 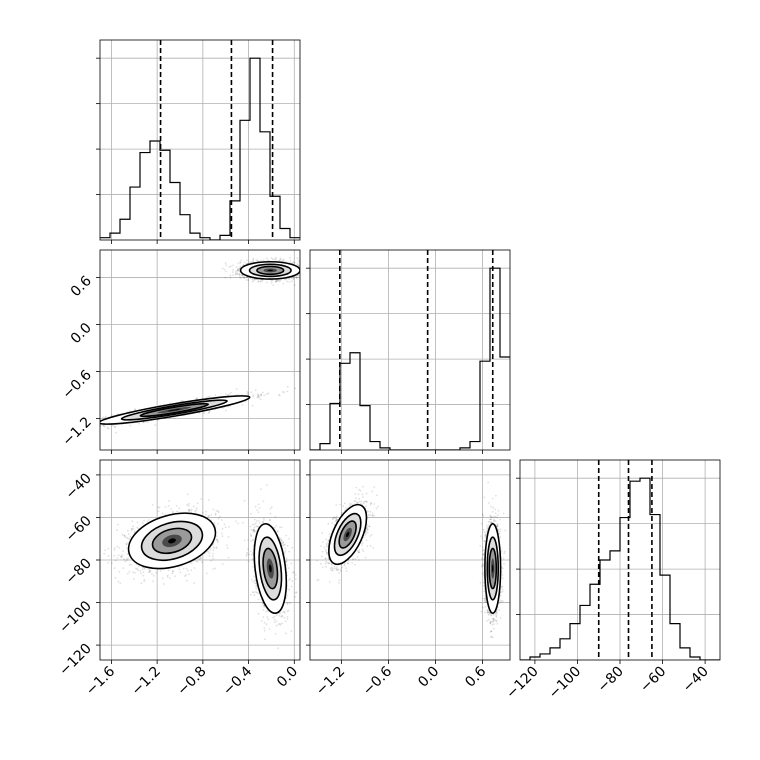 What do you see at coordinates (410, 358) in the screenshot?
I see `histogram-step-line` at bounding box center [410, 358].